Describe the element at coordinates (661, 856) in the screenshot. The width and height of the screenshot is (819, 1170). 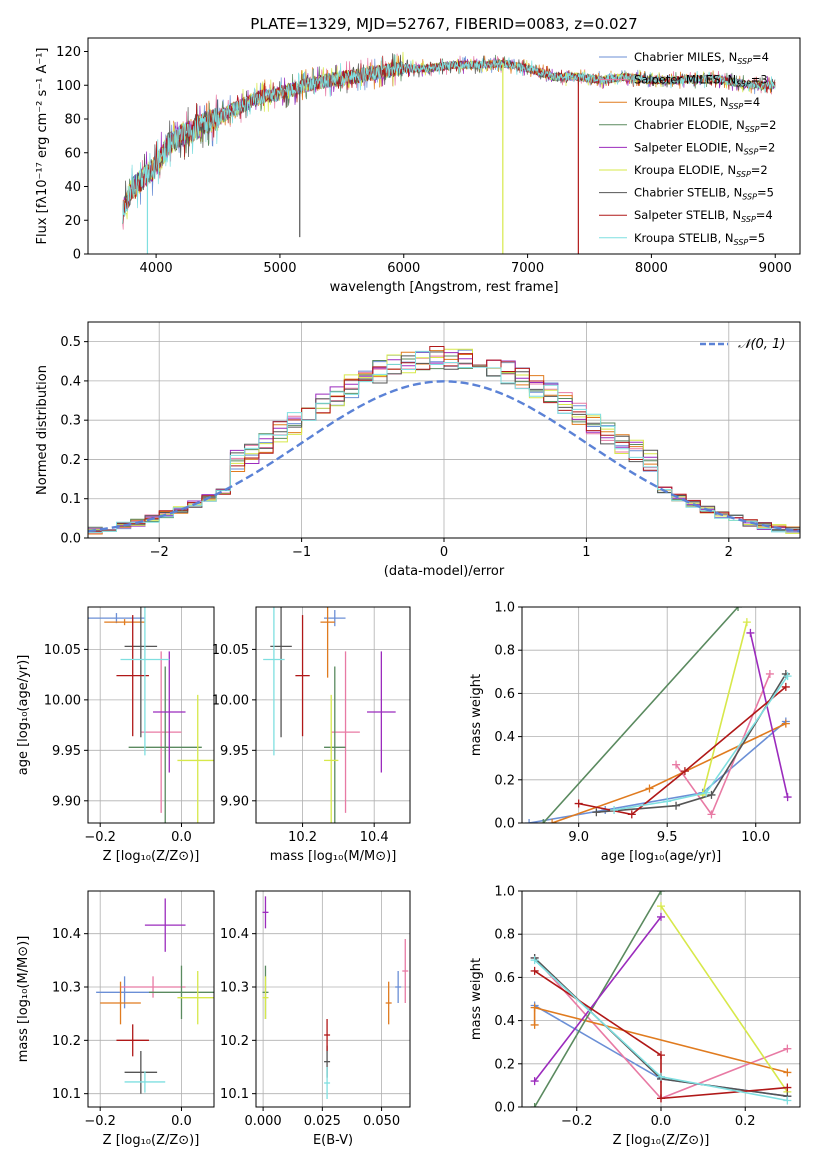
I see `x-axis-label: age [log₁₀(age/yr)]` at that location.